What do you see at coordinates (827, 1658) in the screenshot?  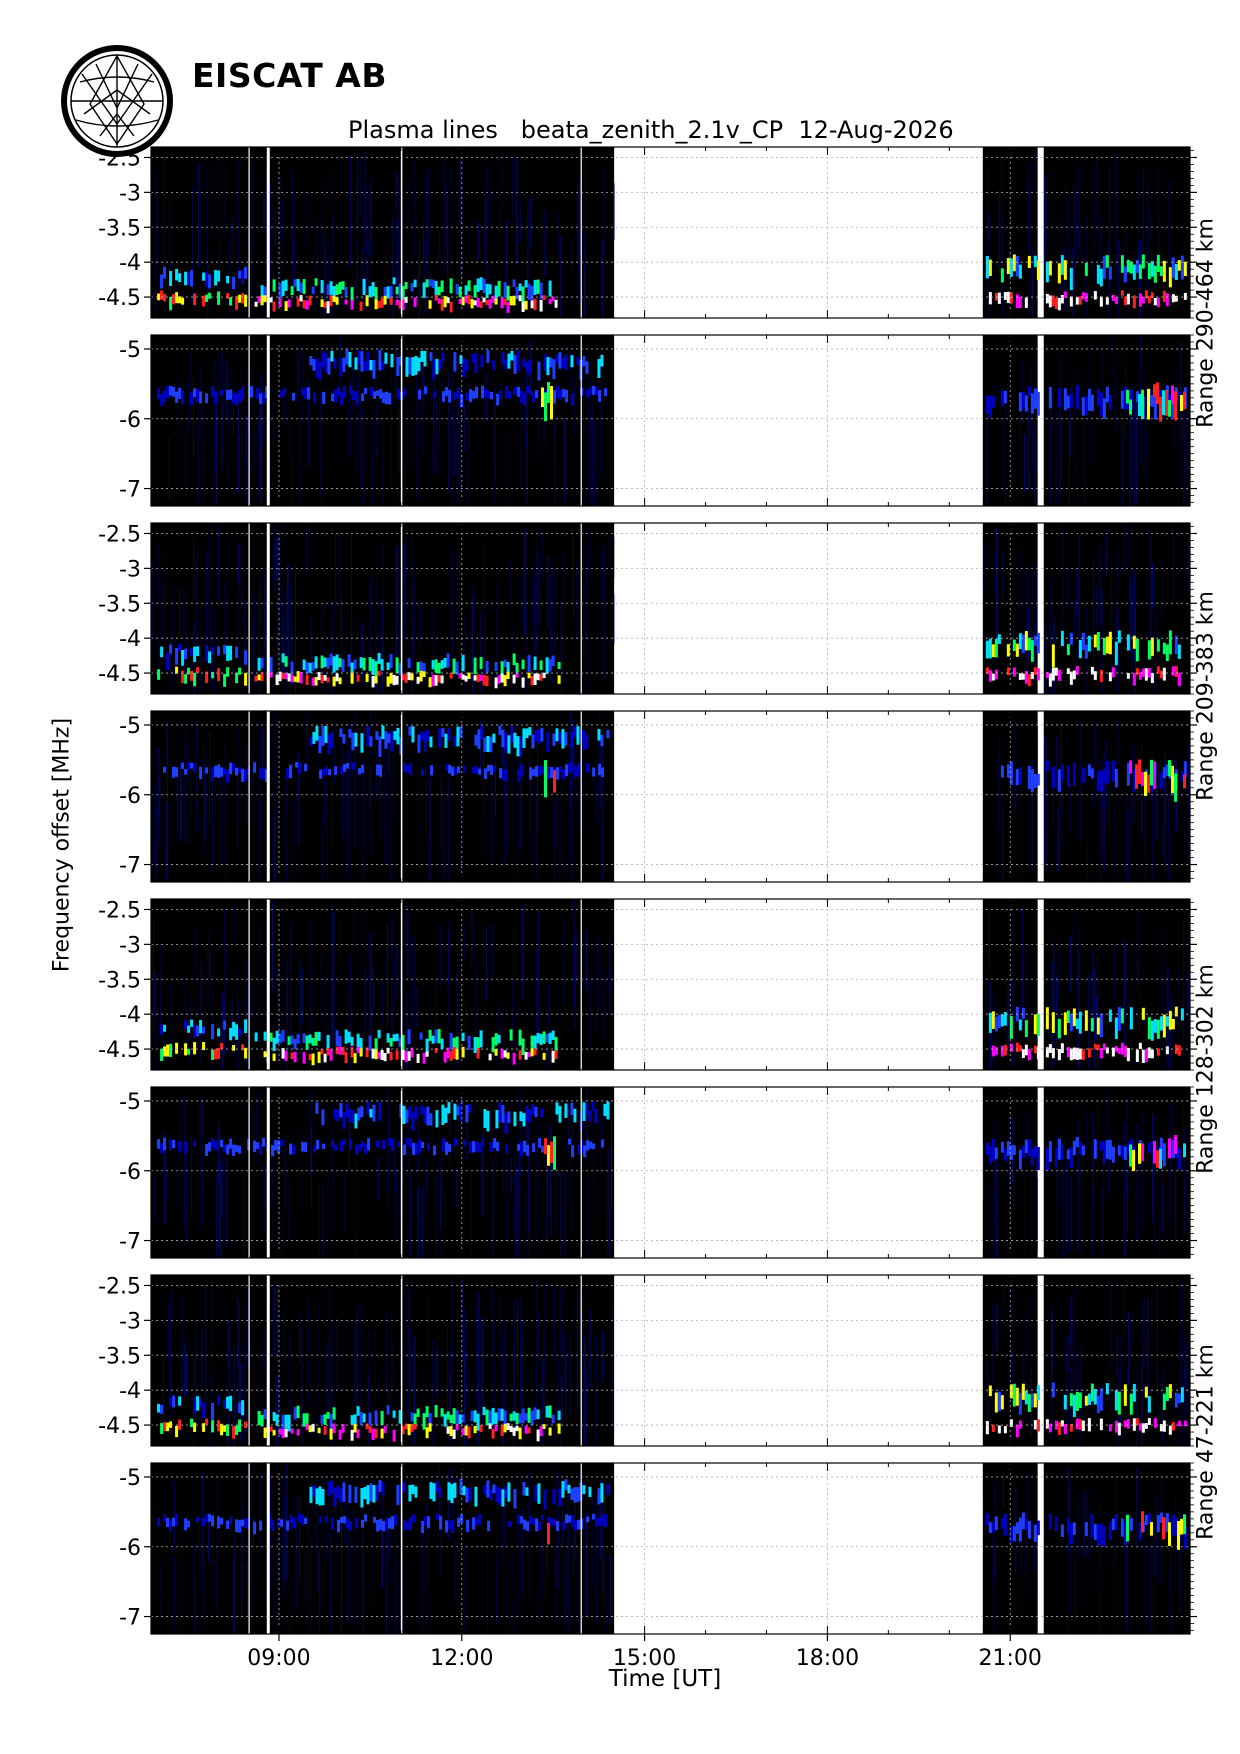 I see `x-tick-label: 18:00` at bounding box center [827, 1658].